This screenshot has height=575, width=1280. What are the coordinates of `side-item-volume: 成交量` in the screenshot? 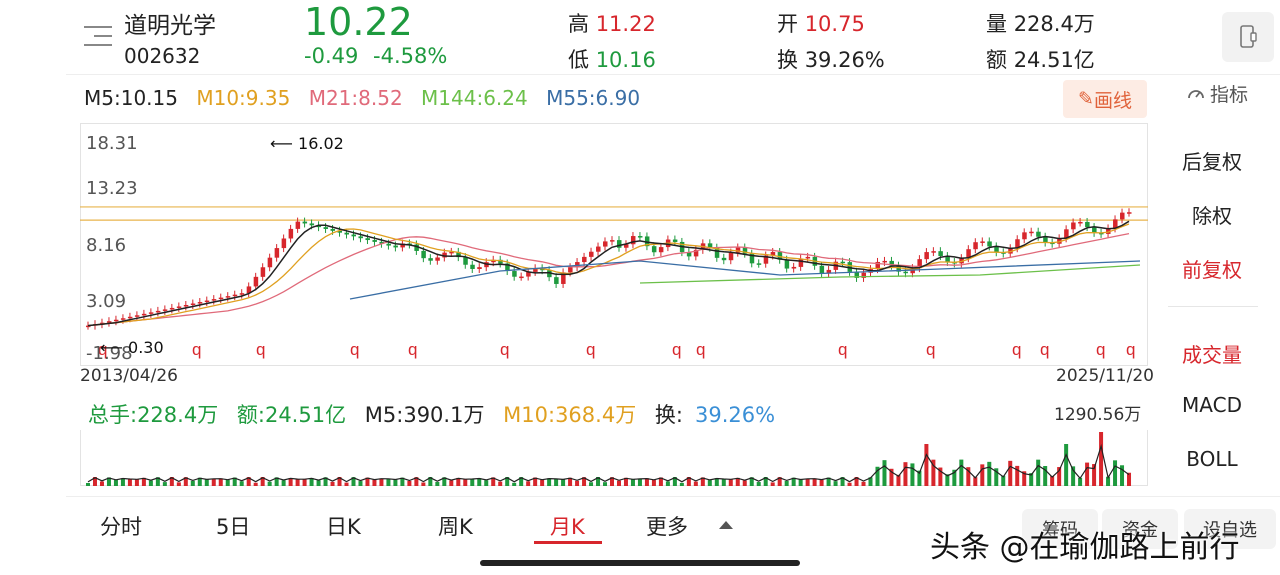 It's located at (1212, 355).